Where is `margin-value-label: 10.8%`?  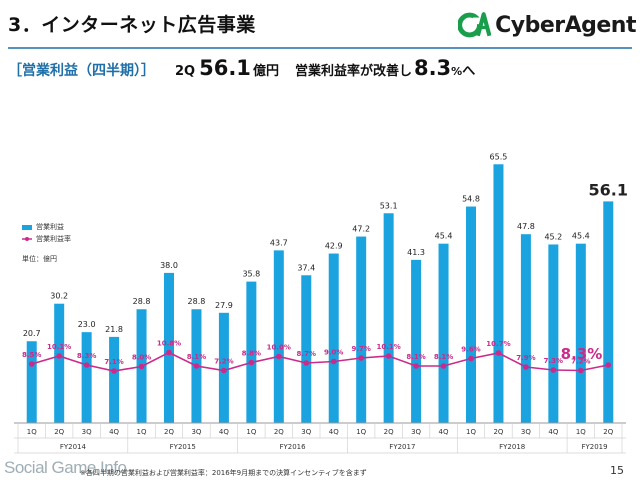
margin-value-label: 10.8% is located at coordinates (169, 344).